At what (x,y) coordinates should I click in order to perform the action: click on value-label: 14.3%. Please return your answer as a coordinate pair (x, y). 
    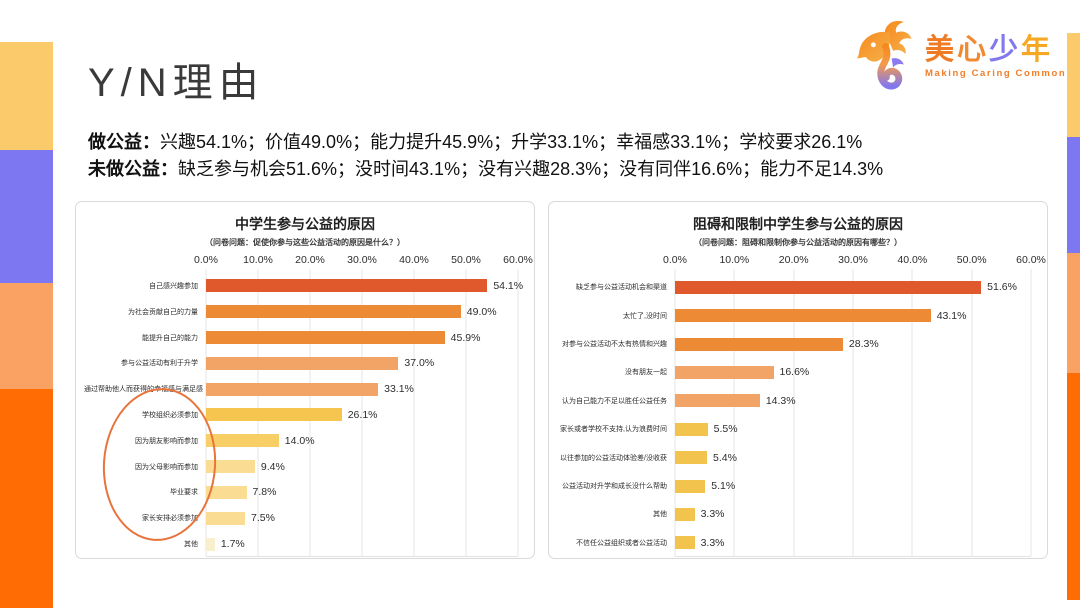
    Looking at the image, I should click on (780, 400).